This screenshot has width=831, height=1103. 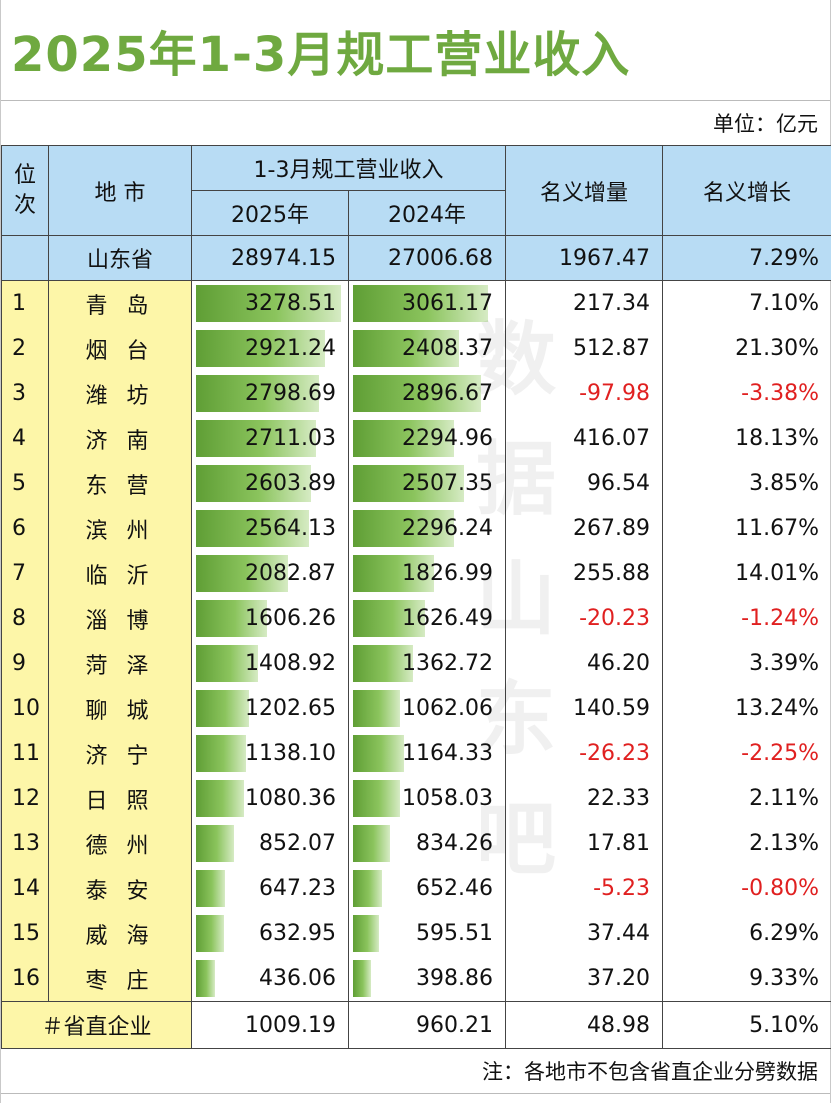 What do you see at coordinates (25, 573) in the screenshot?
I see `rank-cell: 7` at bounding box center [25, 573].